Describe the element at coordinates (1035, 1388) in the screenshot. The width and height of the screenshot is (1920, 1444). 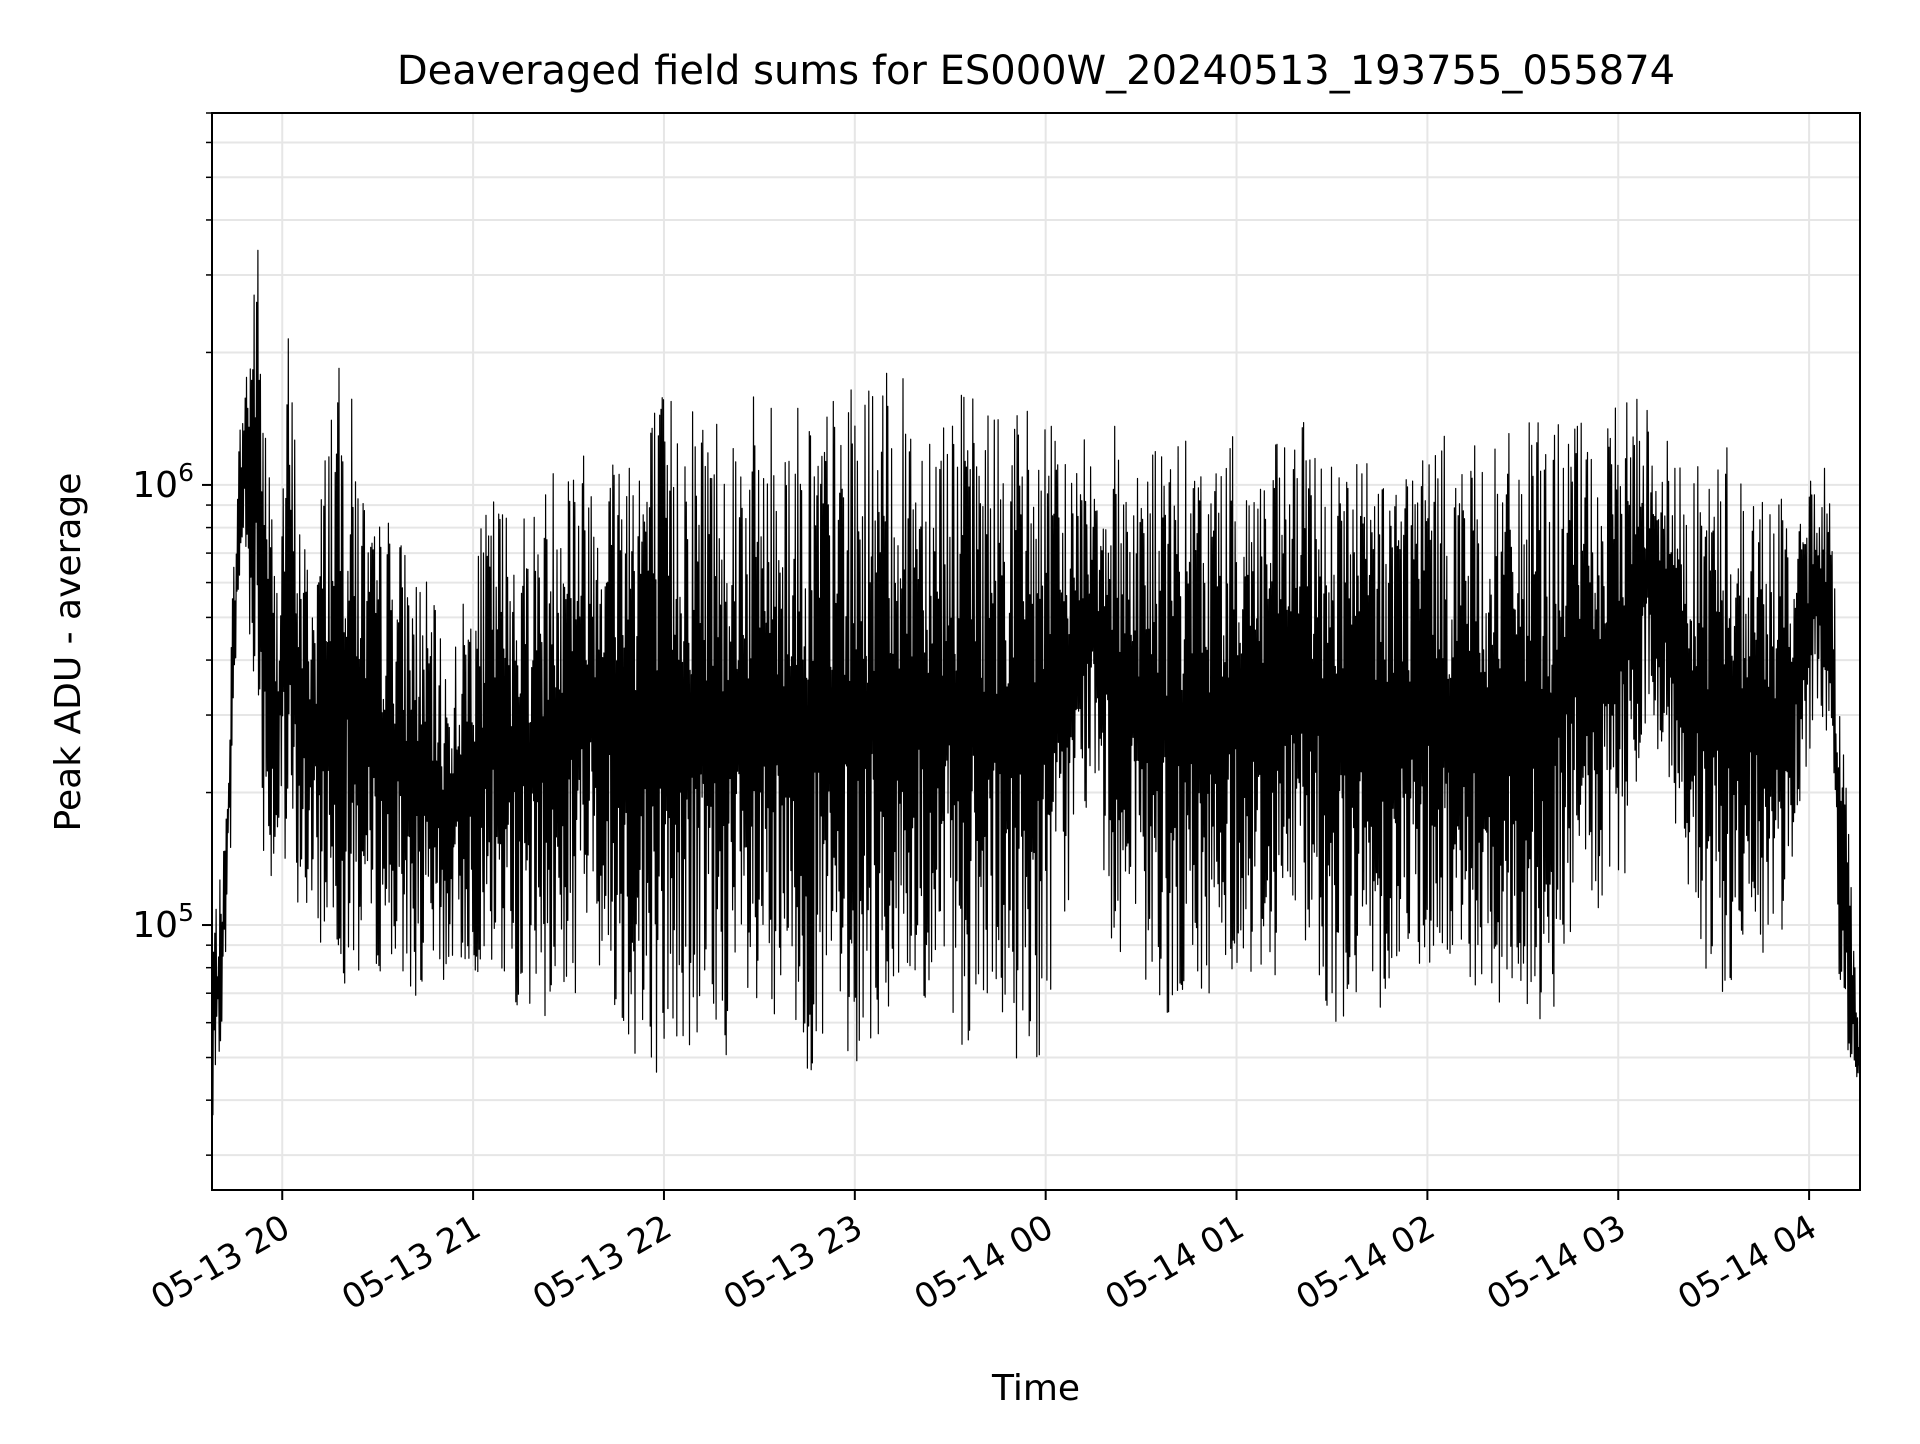
I see `x-axis-label: Time` at that location.